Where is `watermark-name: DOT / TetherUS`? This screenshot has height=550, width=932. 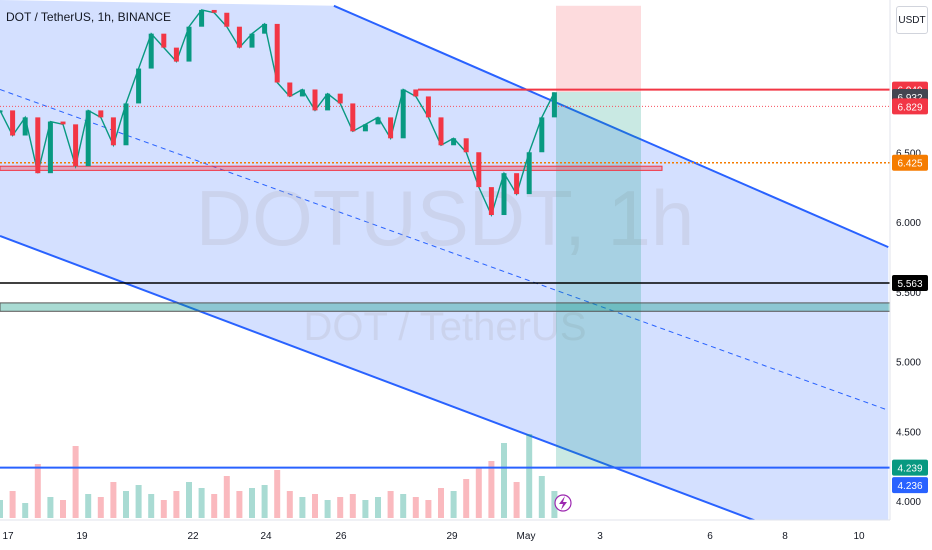 watermark-name: DOT / TetherUS is located at coordinates (444, 327).